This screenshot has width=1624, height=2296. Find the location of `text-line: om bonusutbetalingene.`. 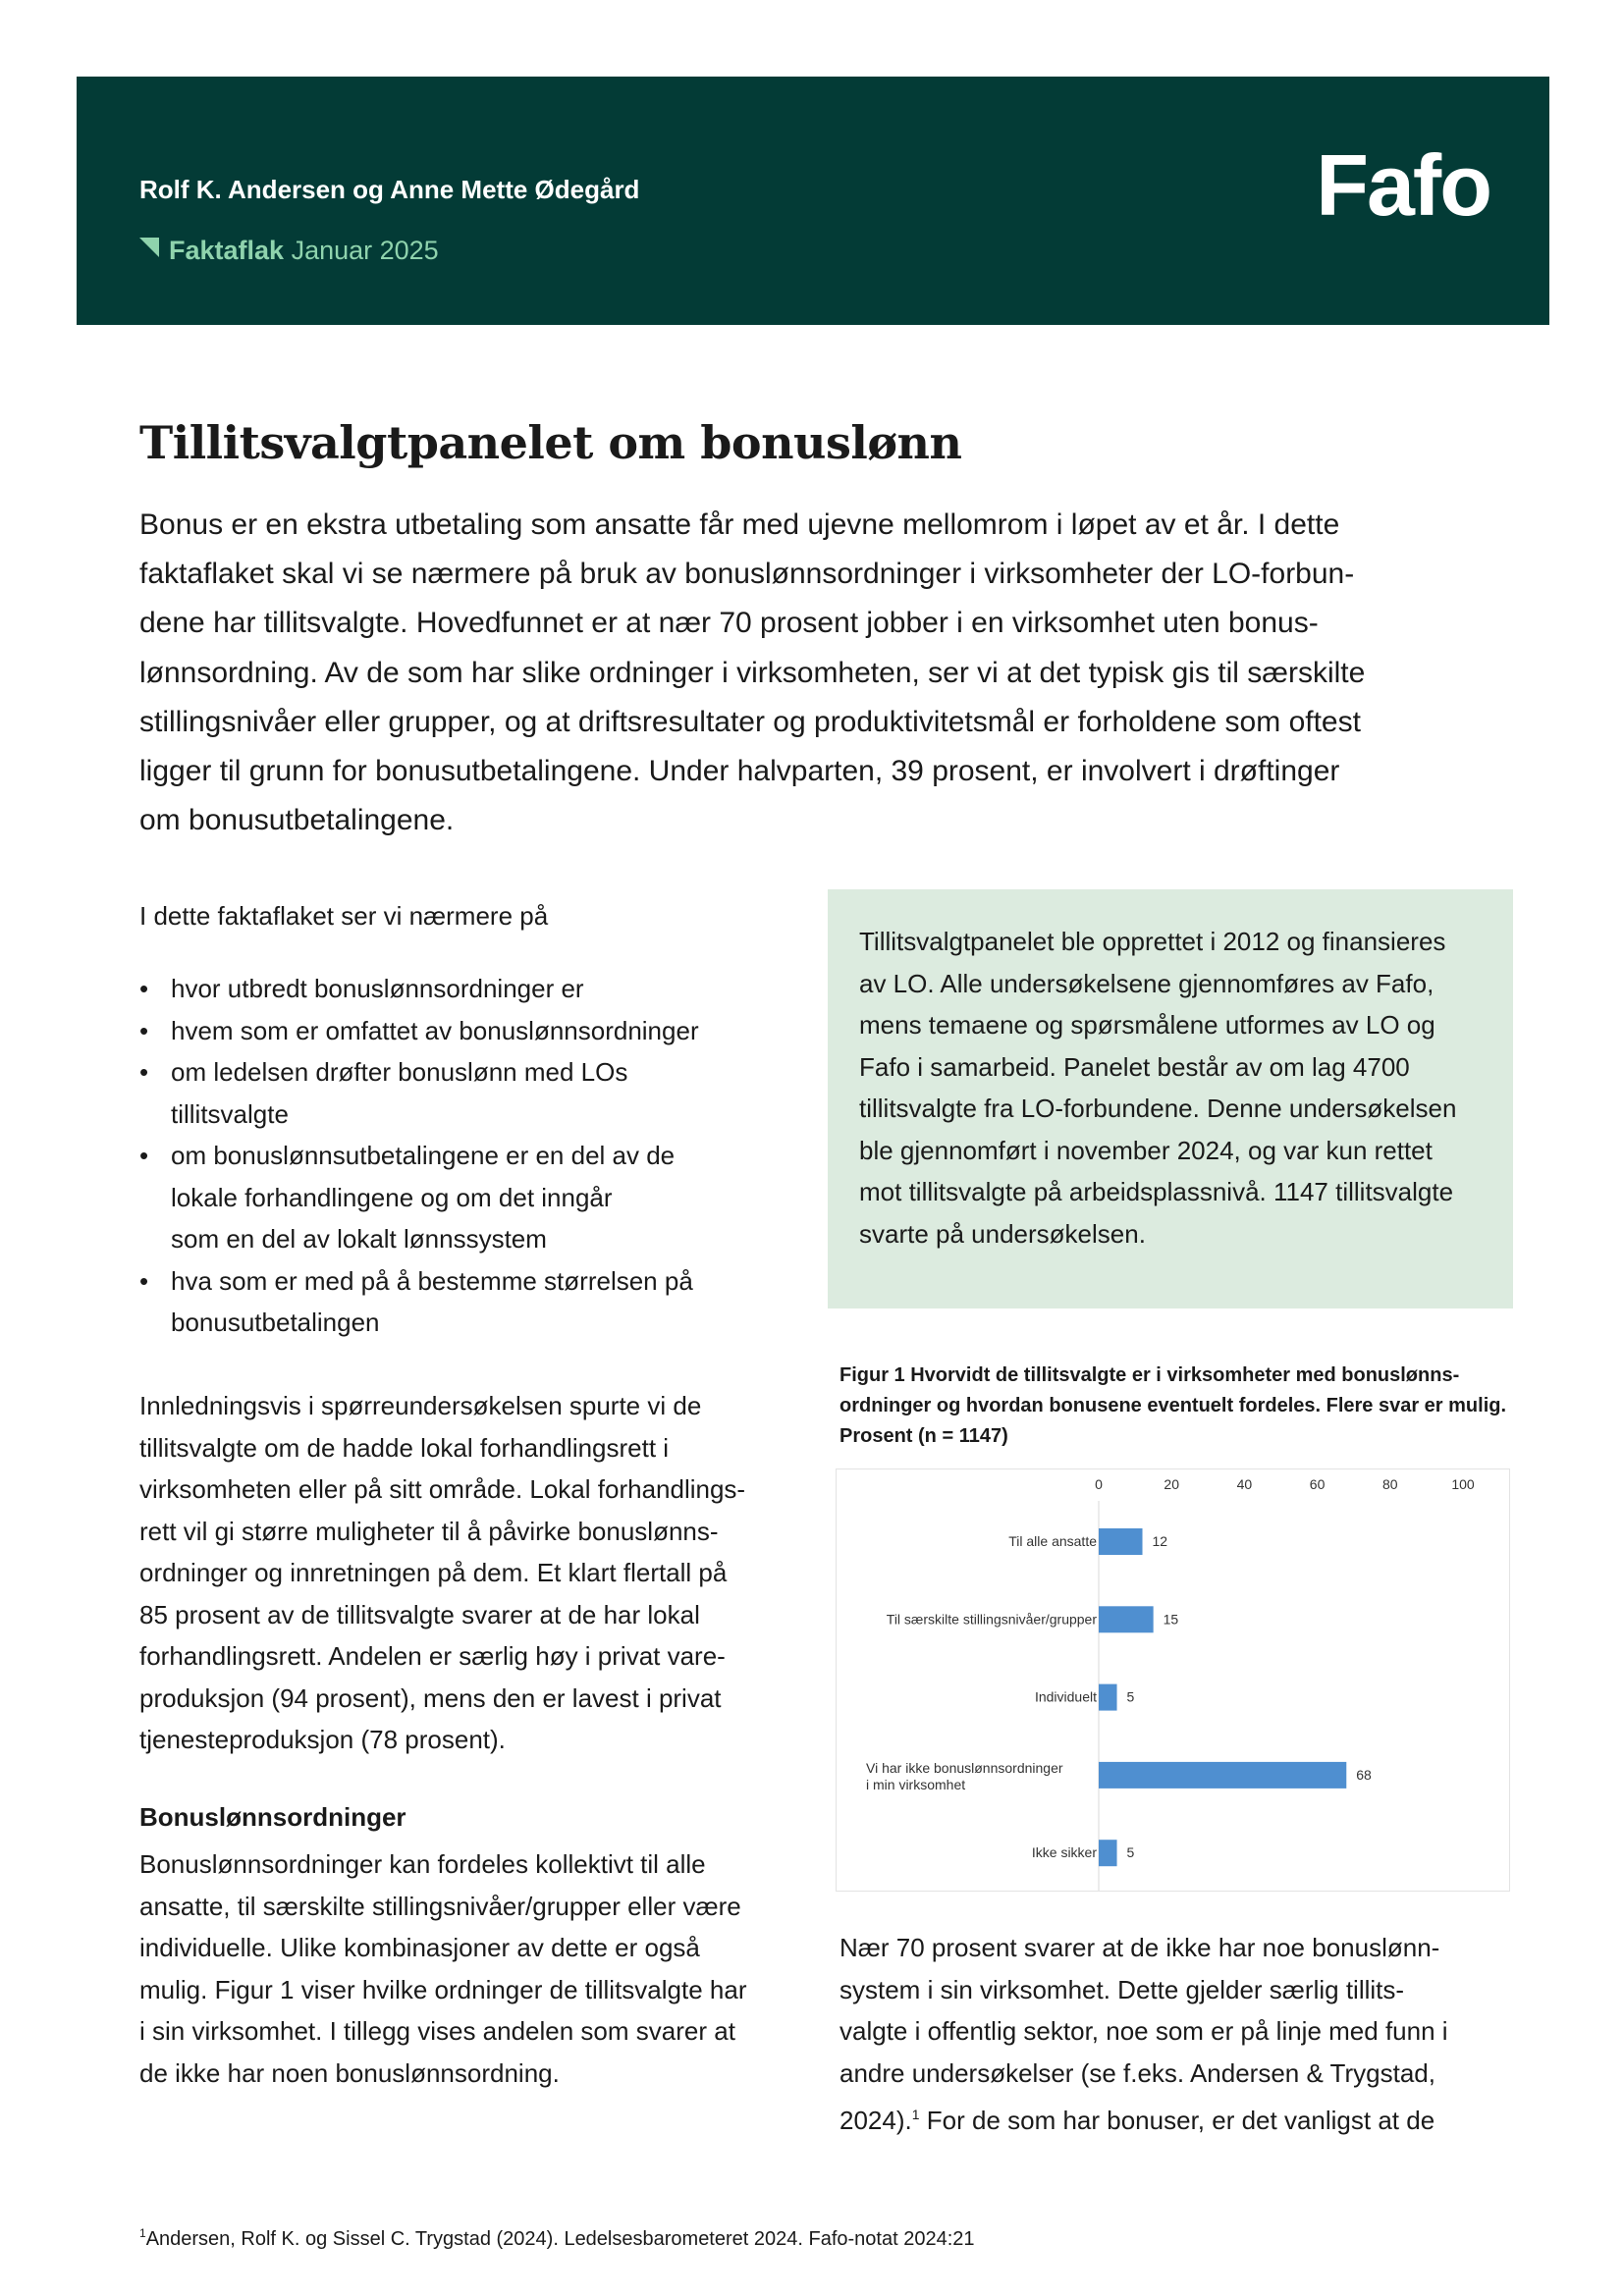

text-line: om bonusutbetalingene. is located at coordinates (297, 820).